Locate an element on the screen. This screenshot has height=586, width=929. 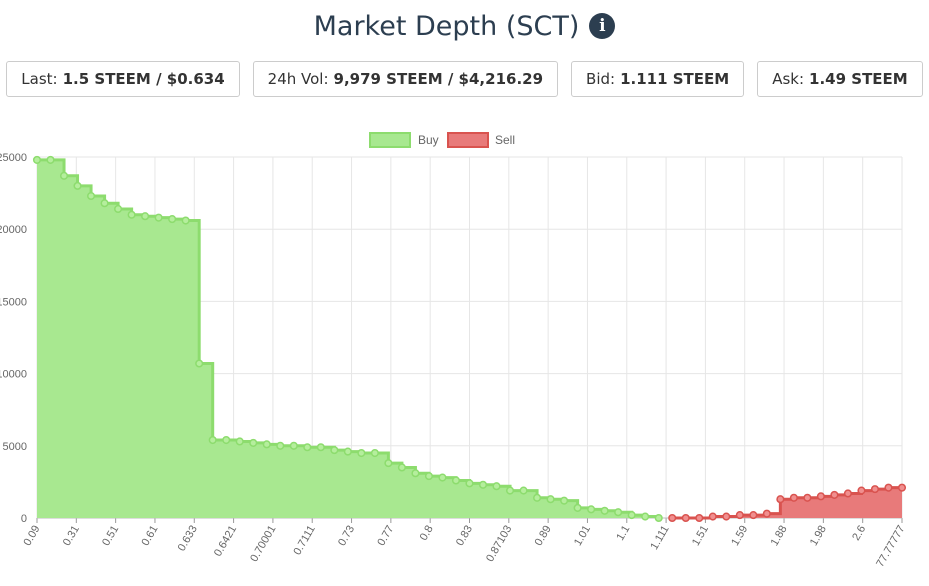
x-tick-label: 0.70001 is located at coordinates (263, 544).